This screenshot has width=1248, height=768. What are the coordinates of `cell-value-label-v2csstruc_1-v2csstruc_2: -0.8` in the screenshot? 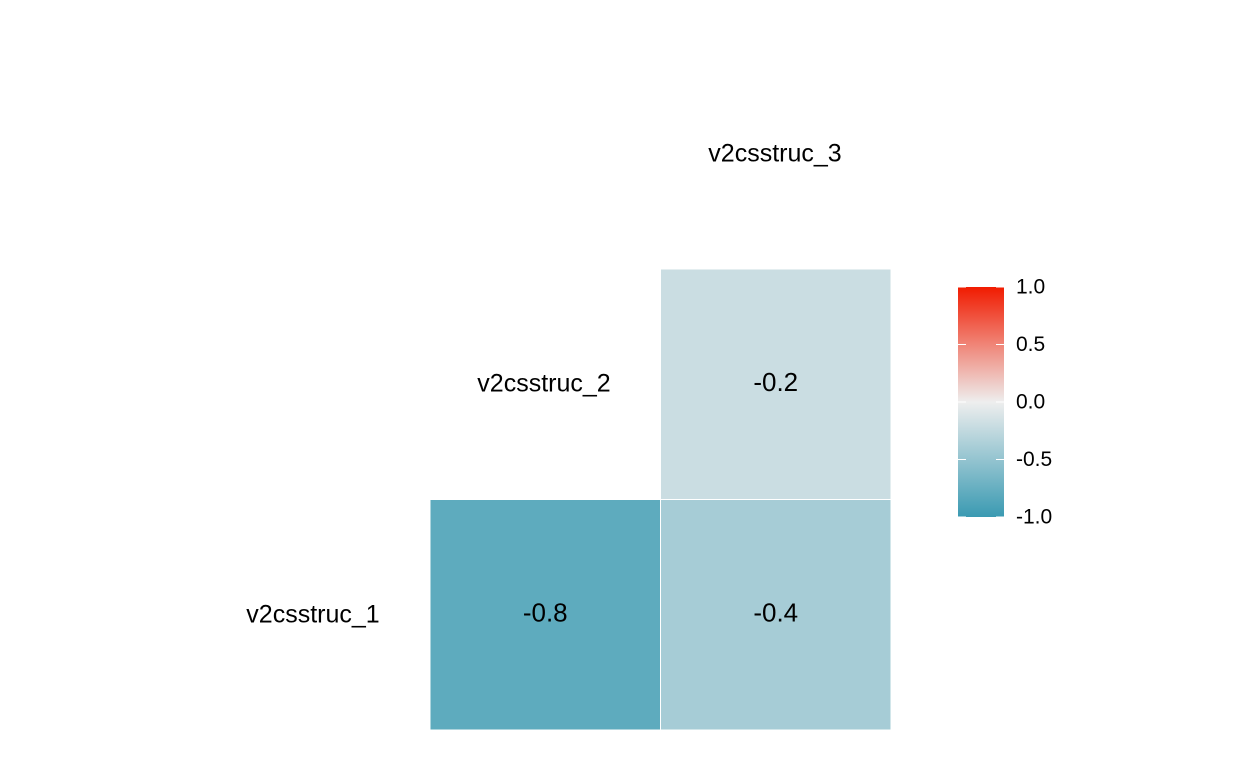 It's located at (545, 613).